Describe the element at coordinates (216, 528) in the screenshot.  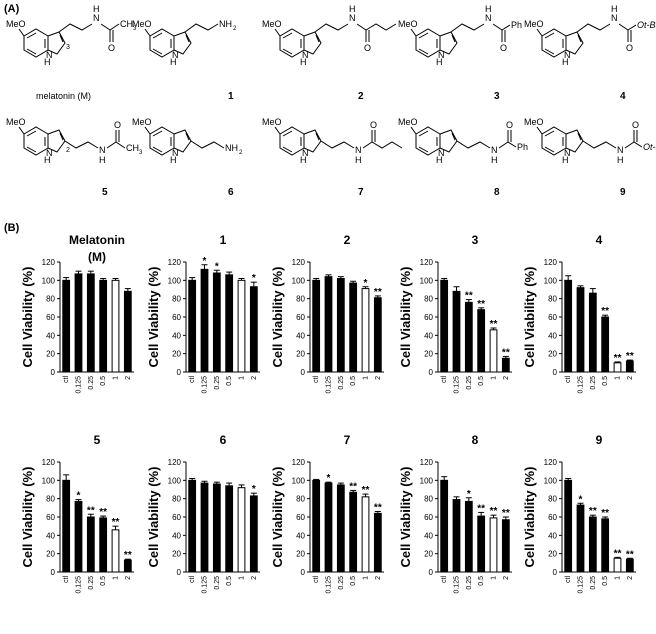
I see `bar-0.25` at that location.